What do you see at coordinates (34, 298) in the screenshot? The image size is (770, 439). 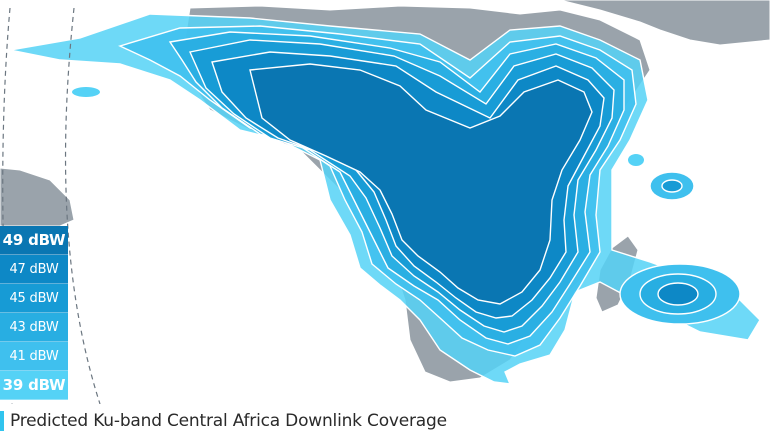 I see `legend-item-45: 45 dBW` at bounding box center [34, 298].